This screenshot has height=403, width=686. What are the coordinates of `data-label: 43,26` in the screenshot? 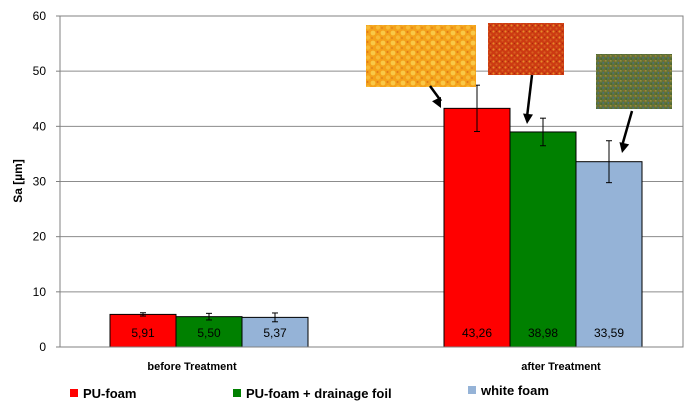 It's located at (477, 333).